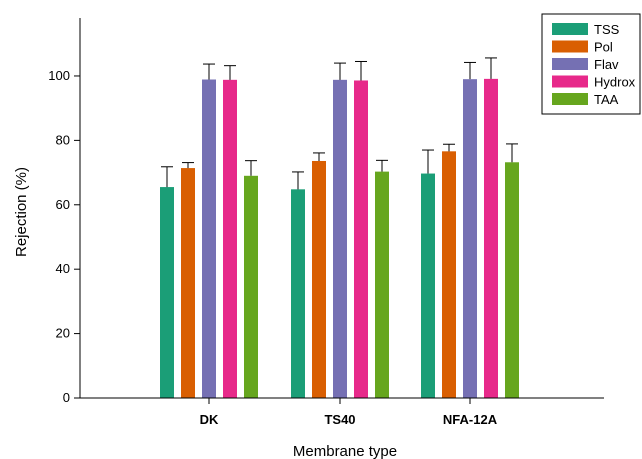 The image size is (642, 459). Describe the element at coordinates (382, 284) in the screenshot. I see `bar-taa-ts40` at that location.